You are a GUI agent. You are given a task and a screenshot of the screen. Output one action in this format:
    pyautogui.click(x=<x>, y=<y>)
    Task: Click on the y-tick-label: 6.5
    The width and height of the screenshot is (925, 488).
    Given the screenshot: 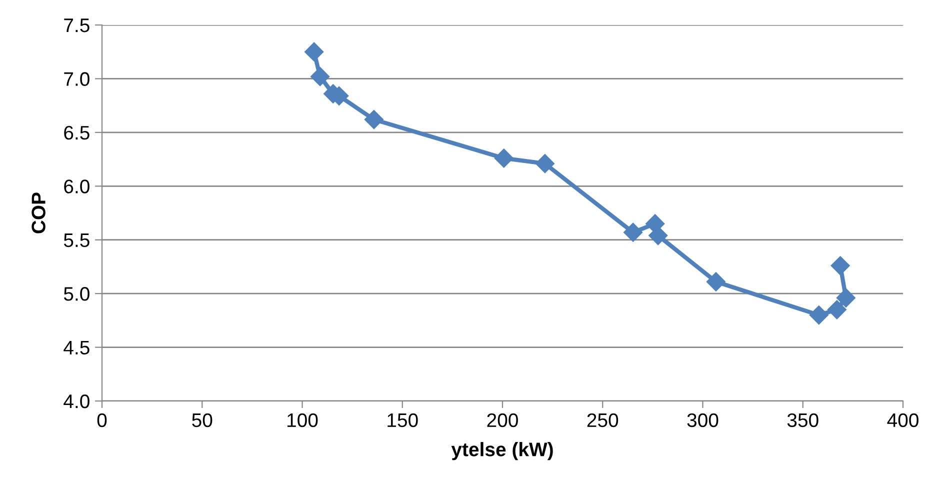 What is the action you would take?
    pyautogui.click(x=77, y=133)
    